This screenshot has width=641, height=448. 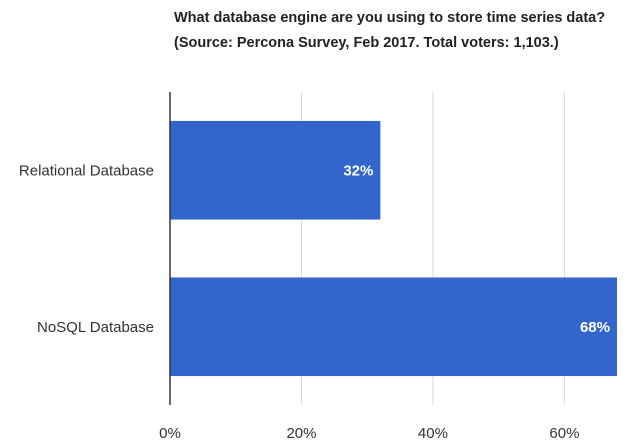 What do you see at coordinates (86, 170) in the screenshot?
I see `category-label: Relational Database` at bounding box center [86, 170].